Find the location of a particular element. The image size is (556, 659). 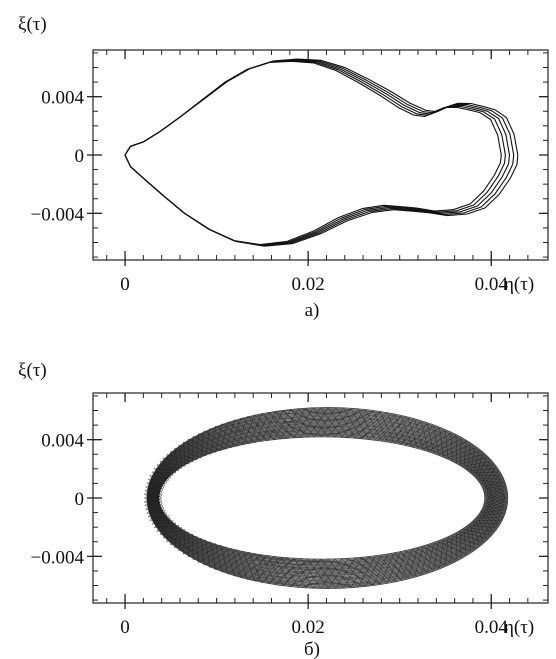

x-axis-title-a: η(τ) is located at coordinates (519, 284).